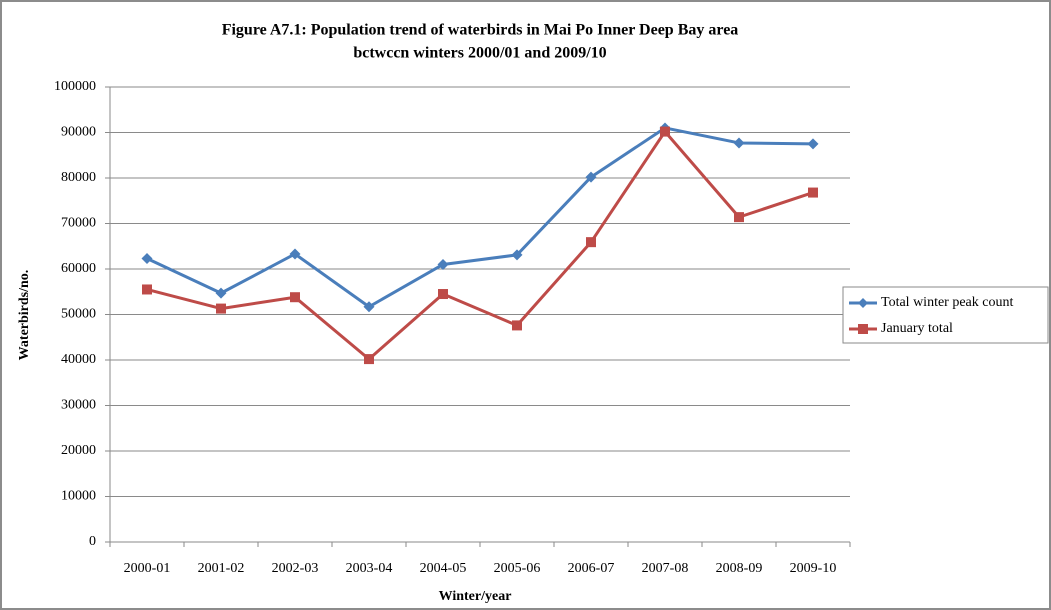  Describe the element at coordinates (147, 568) in the screenshot. I see `x-tick-label: 2000-01` at that location.